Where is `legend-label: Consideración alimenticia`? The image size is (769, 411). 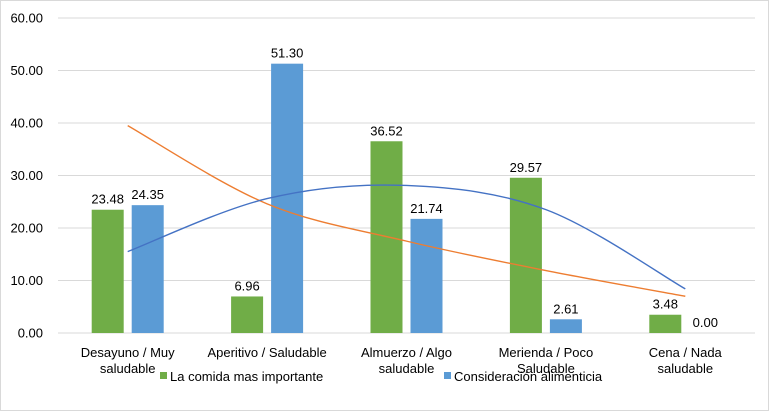
legend-label: Consideración alimenticia is located at coordinates (528, 376).